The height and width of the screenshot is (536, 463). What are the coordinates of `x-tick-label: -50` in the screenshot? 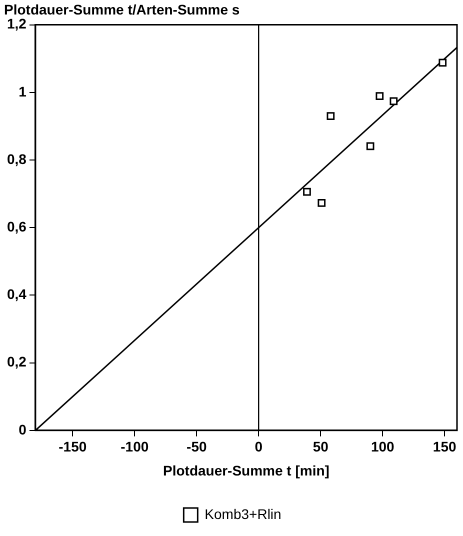 It's located at (196, 446).